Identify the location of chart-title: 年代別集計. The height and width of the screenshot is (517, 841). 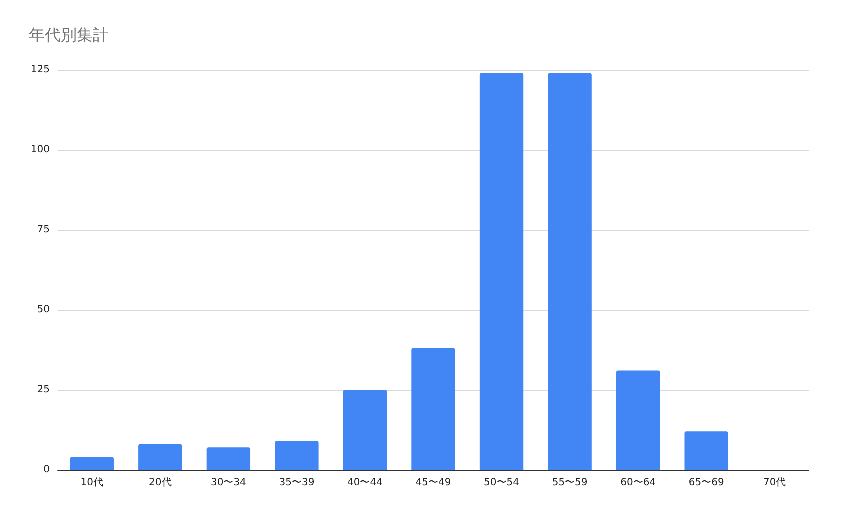
(69, 35).